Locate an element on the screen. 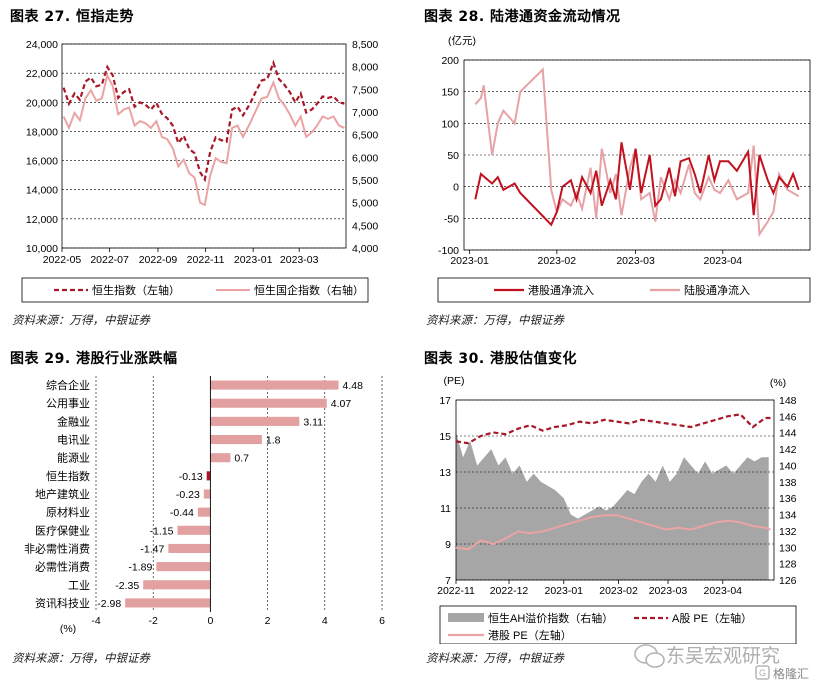  x-tick-label: 2023-01 is located at coordinates (253, 260).